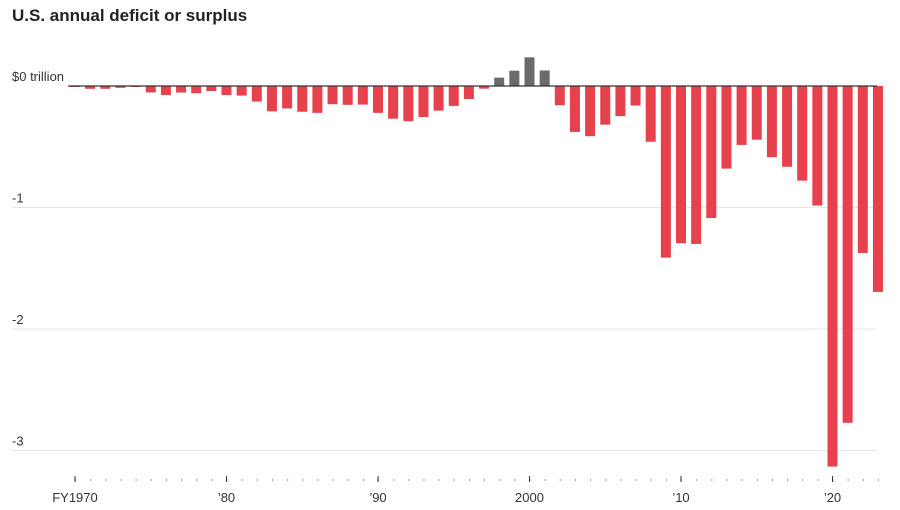  What do you see at coordinates (529, 497) in the screenshot?
I see `x-tick-label: 2000` at bounding box center [529, 497].